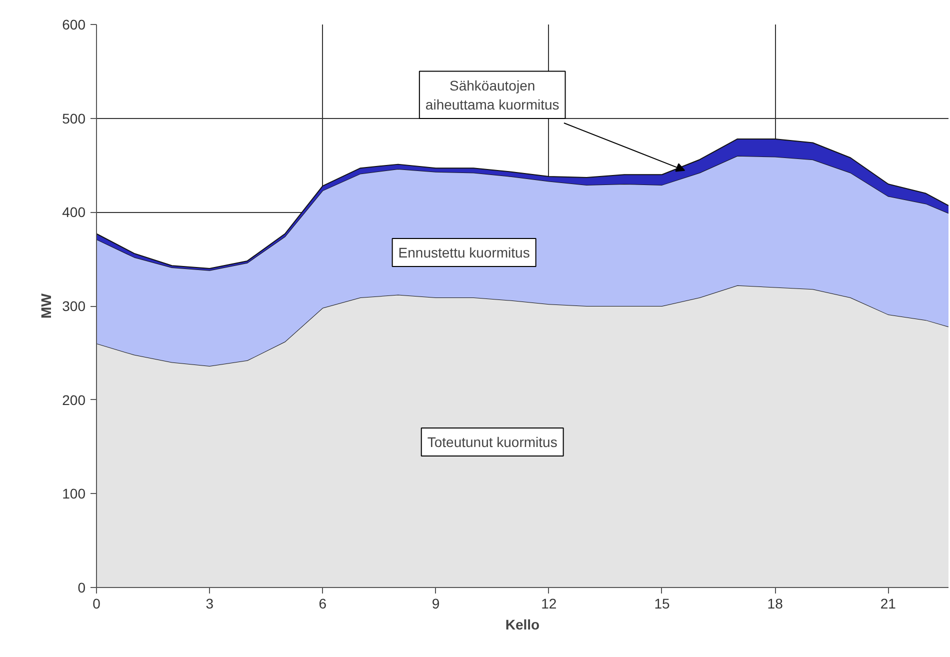 The image size is (950, 657). I want to click on x-tick-label: 18, so click(775, 604).